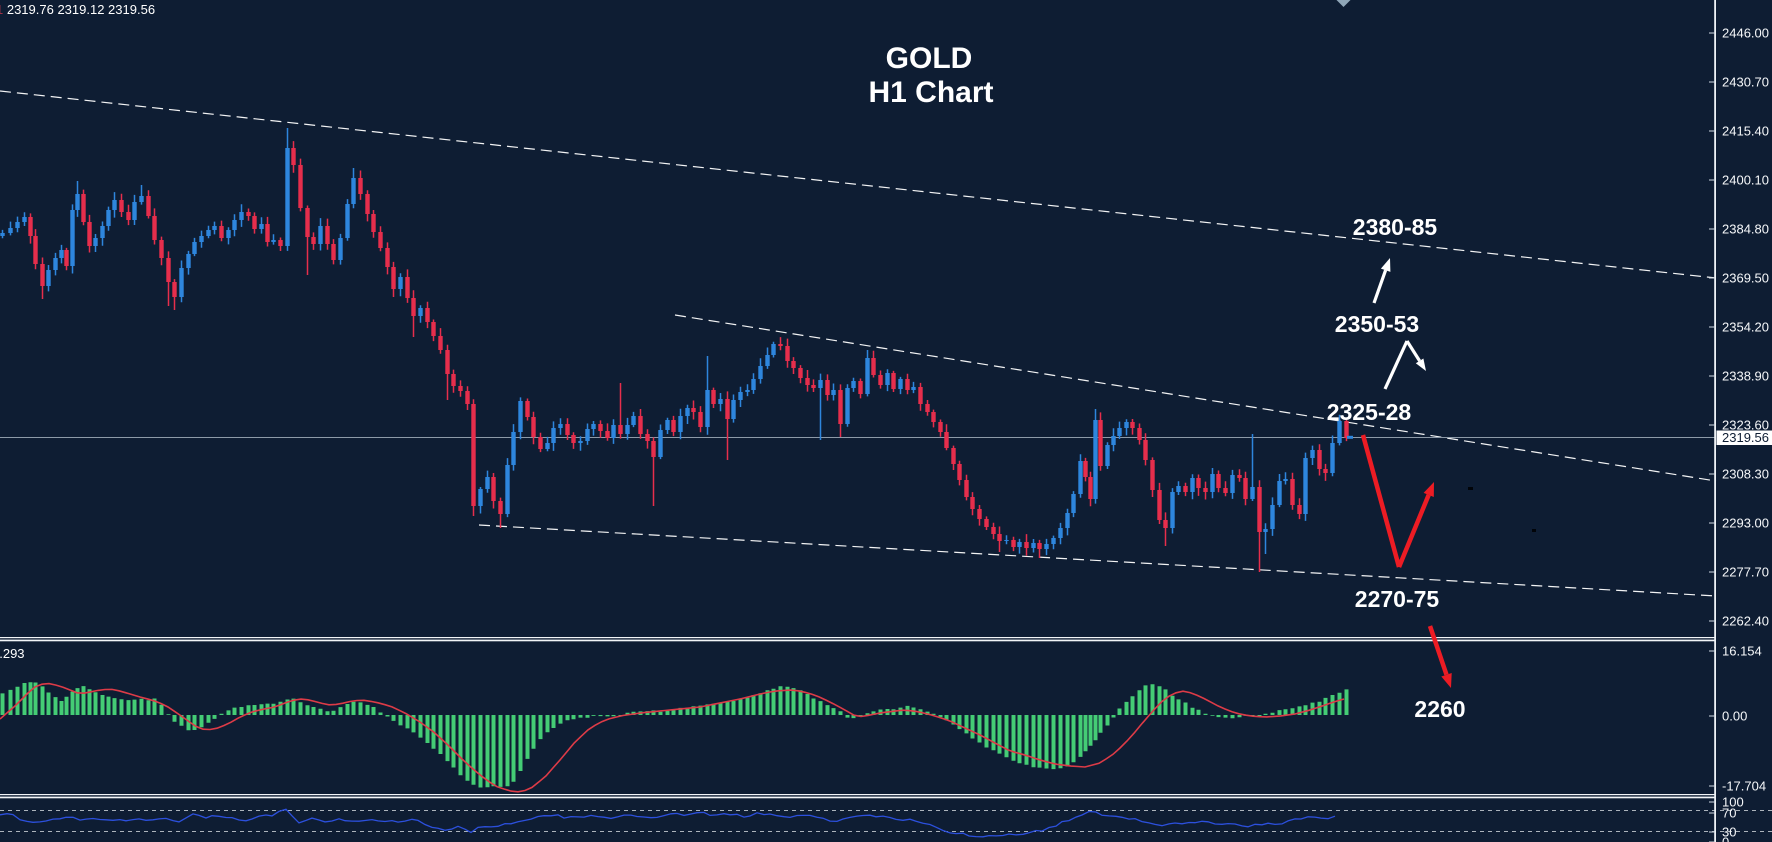  What do you see at coordinates (1742, 651) in the screenshot?
I see `svg-text: 16.154` at bounding box center [1742, 651].